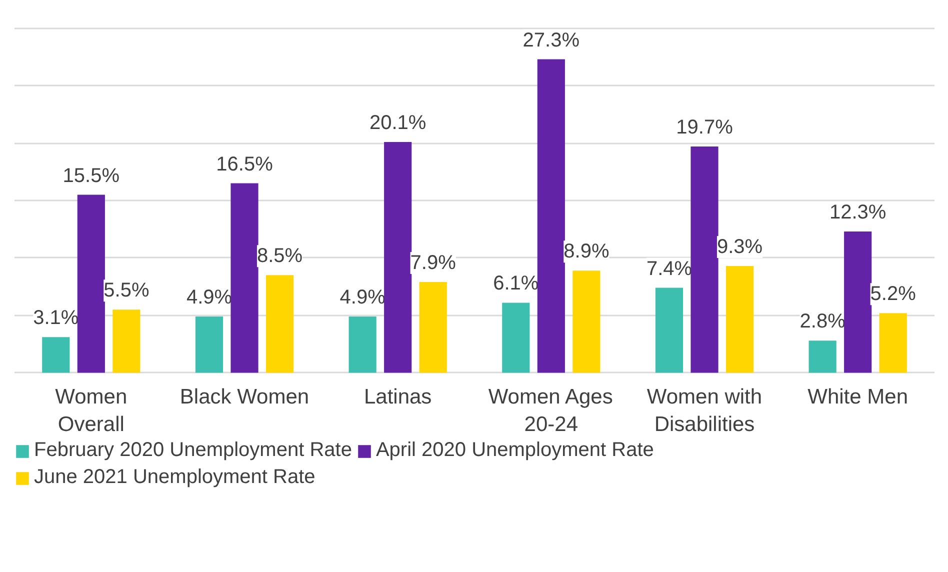 This screenshot has width=948, height=572. I want to click on x-tick-label: White Men, so click(858, 397).